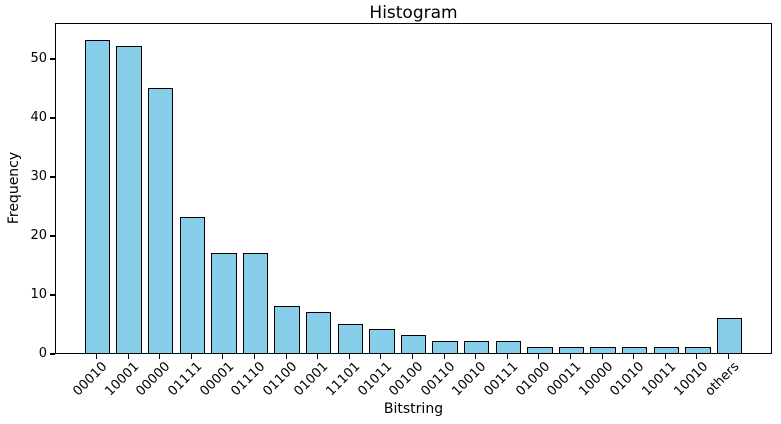 This screenshot has height=424, width=781. I want to click on x-tick-label-01100: 01100, so click(280, 379).